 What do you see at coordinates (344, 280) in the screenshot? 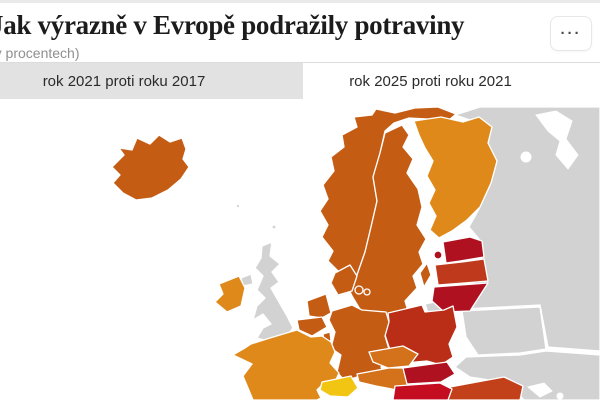
I see `country-denmark` at bounding box center [344, 280].